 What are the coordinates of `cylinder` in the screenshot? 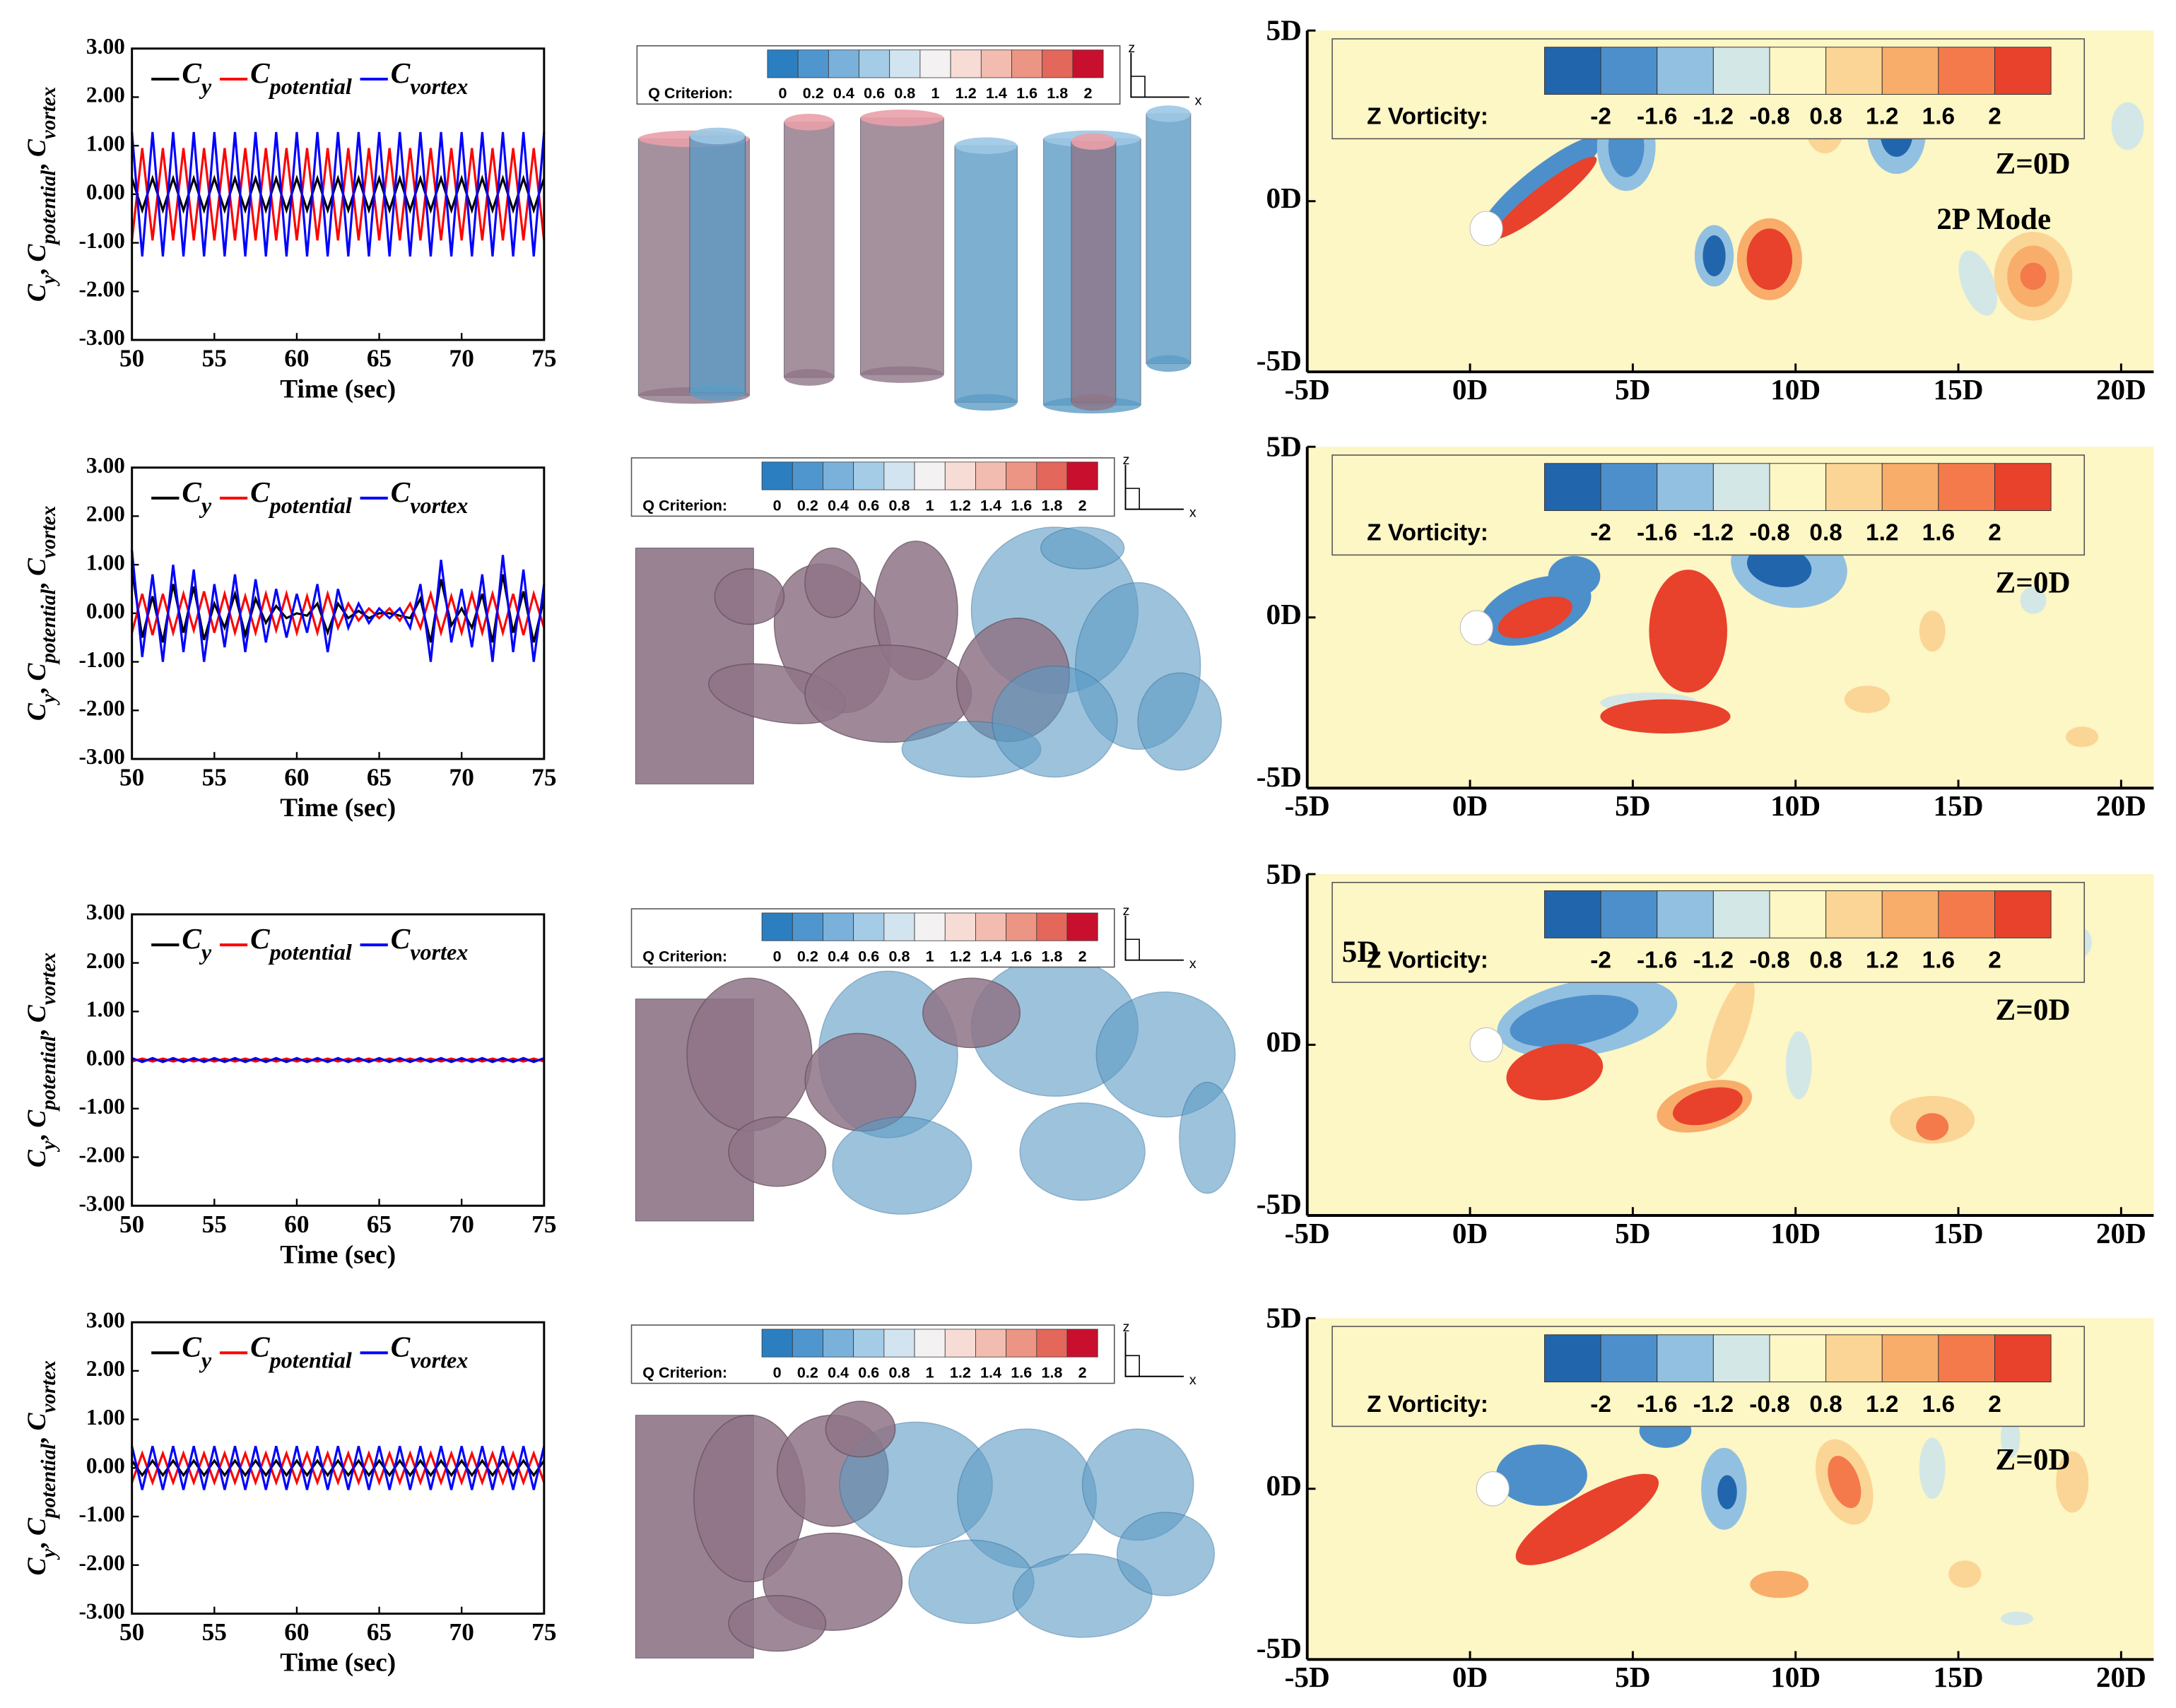 It's located at (1486, 229).